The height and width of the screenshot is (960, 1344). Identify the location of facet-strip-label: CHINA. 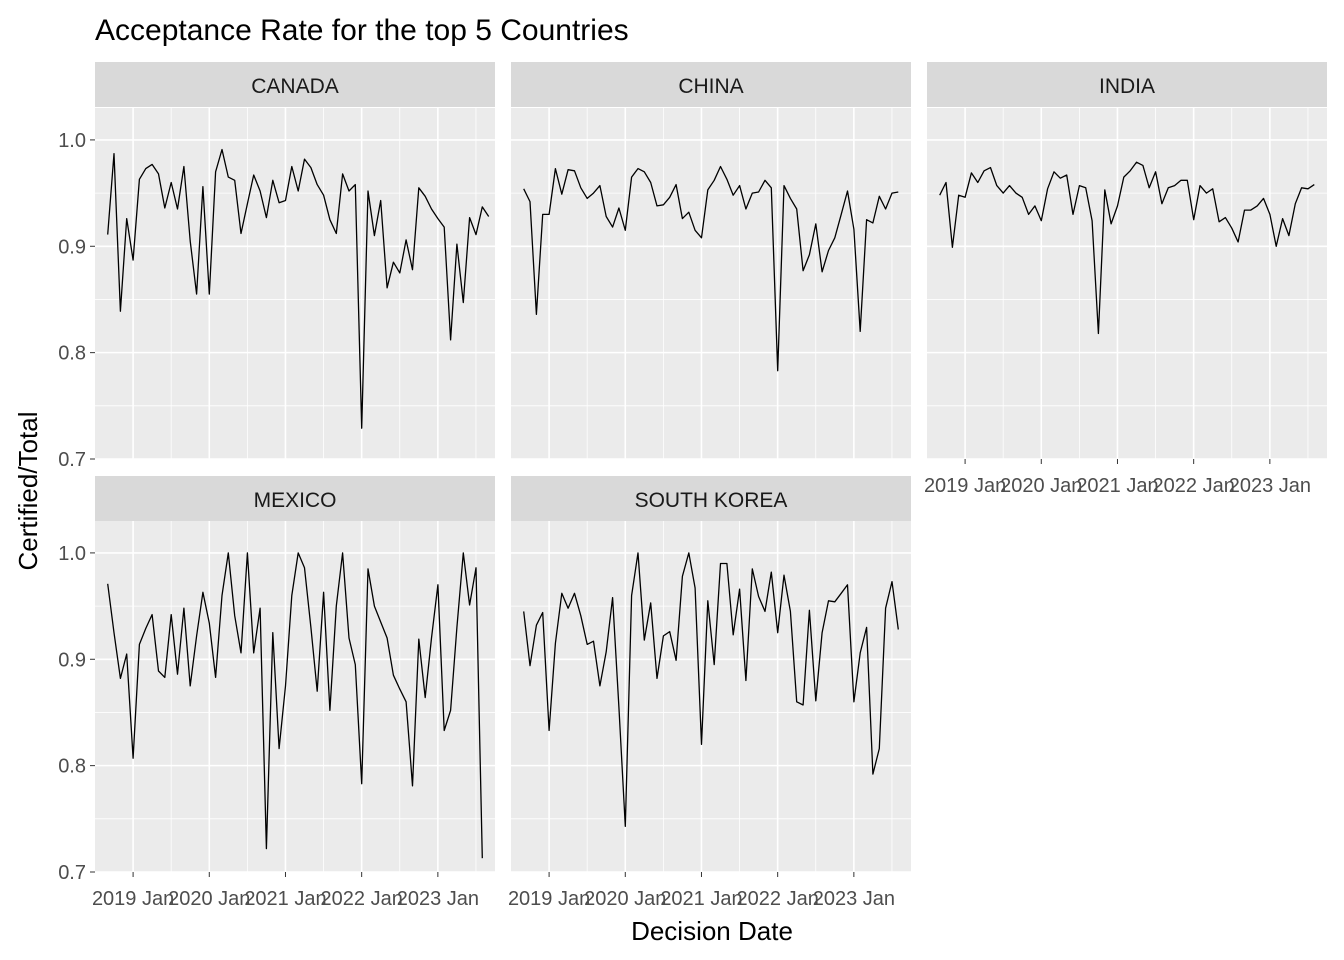
(710, 86).